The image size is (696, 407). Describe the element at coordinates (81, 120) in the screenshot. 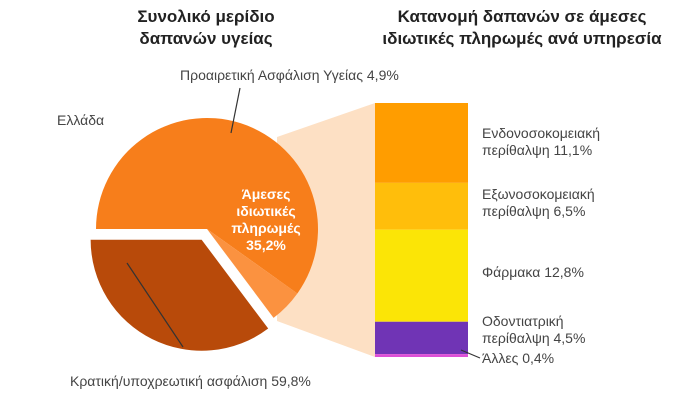

I see `pie-series-label: Ελλάδα` at that location.